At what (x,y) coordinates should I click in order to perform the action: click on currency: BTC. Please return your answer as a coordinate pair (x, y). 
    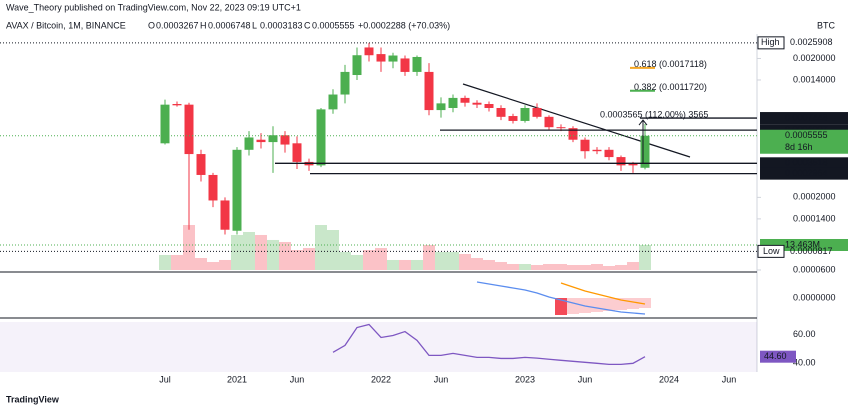
    Looking at the image, I should click on (826, 25).